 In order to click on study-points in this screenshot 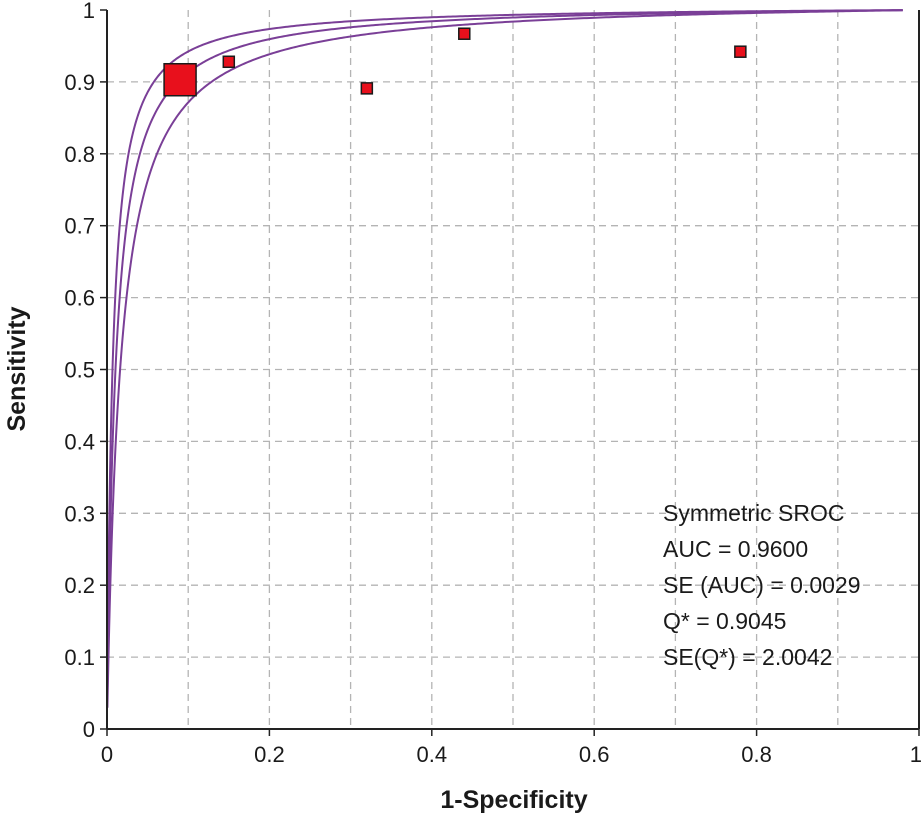, I will do `click(455, 62)`.